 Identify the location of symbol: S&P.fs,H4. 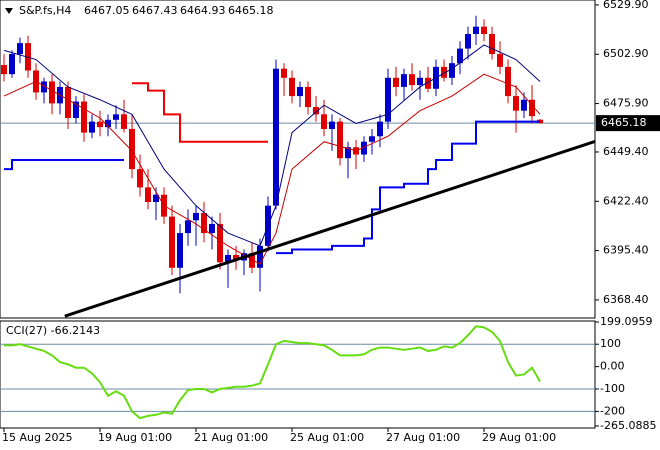
(45, 10).